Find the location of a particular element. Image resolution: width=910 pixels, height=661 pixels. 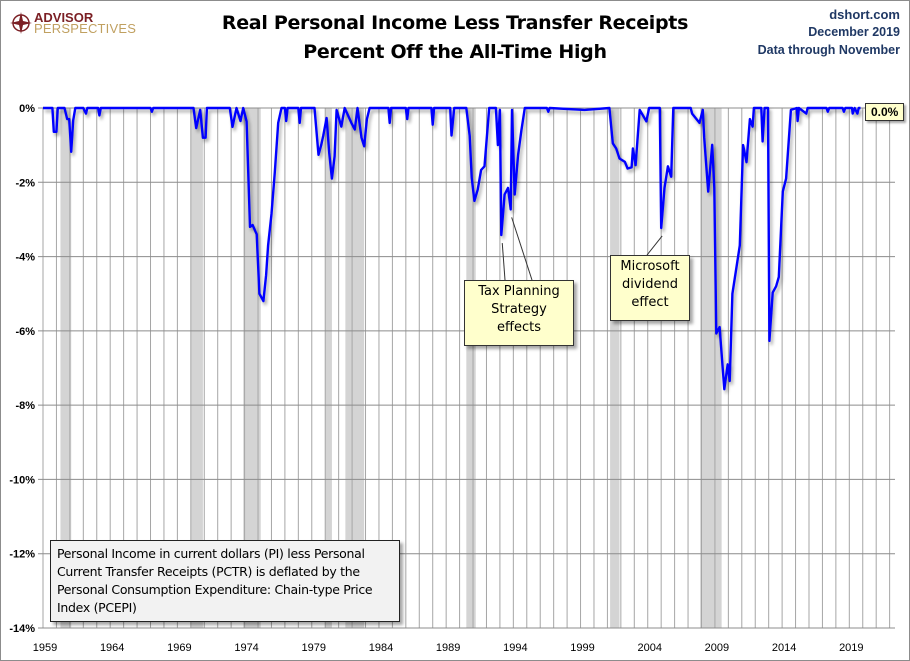

annotation-microsoft: Microsoft dividend effect is located at coordinates (650, 288).